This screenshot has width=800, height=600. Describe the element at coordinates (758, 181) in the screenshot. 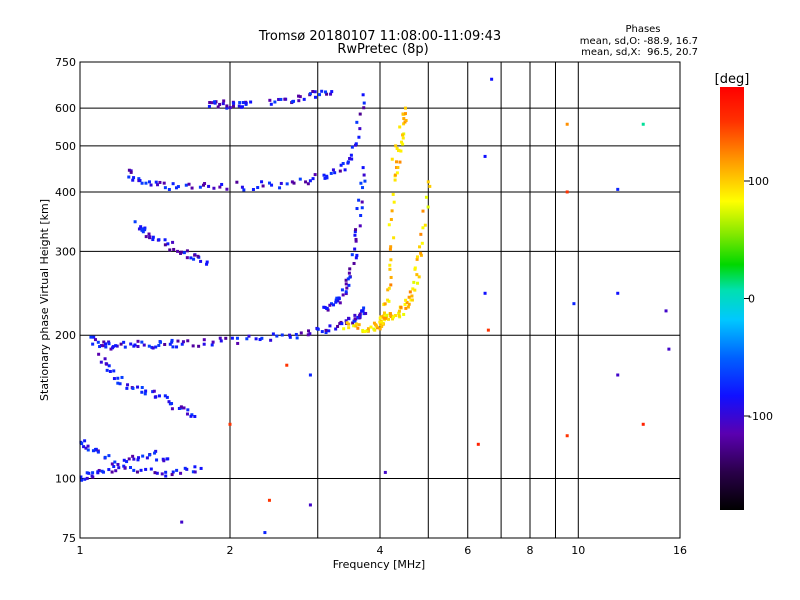

I see `colorbar-tick-label: 100` at that location.